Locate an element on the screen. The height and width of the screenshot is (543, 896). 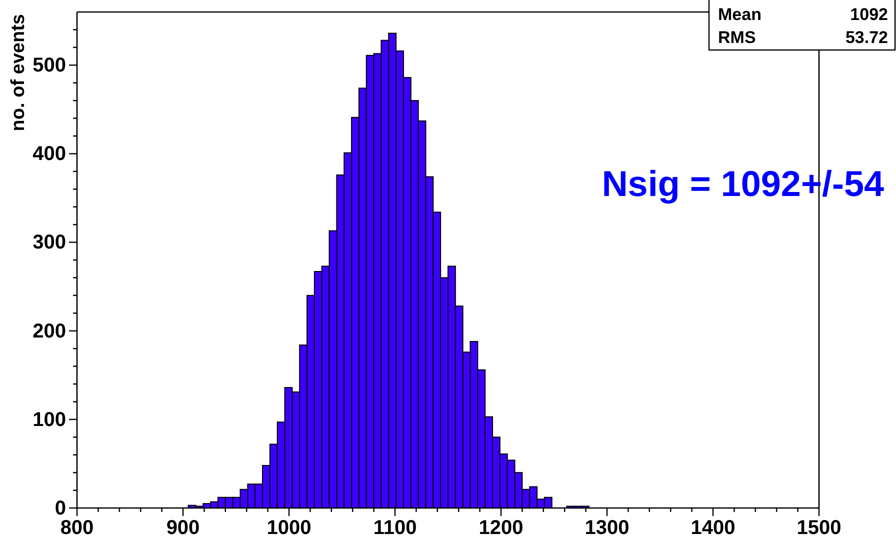
text: 53.72 is located at coordinates (866, 37).